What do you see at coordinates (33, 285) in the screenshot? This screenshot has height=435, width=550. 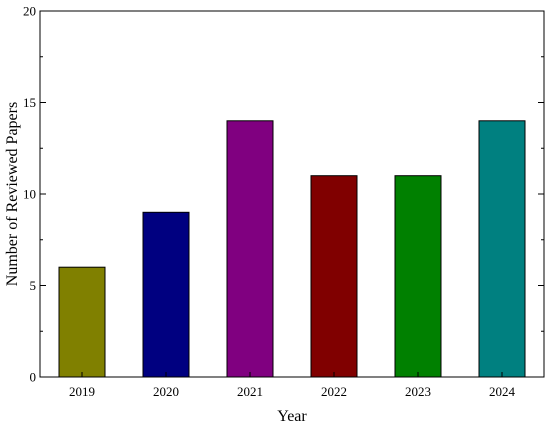 I see `y-tick-label: 5` at bounding box center [33, 285].